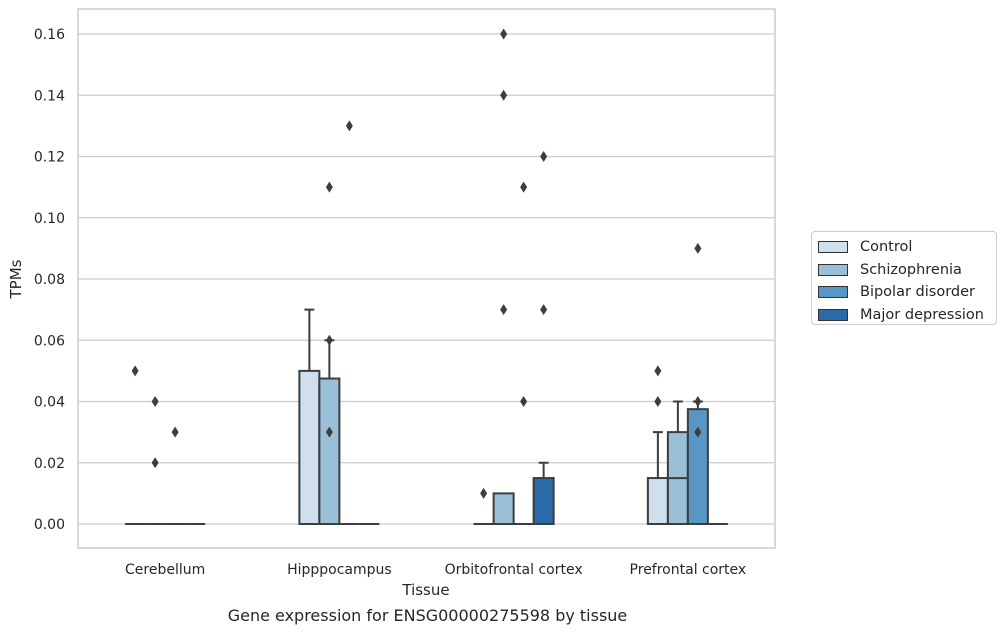  What do you see at coordinates (833, 292) in the screenshot?
I see `legend-swatch-bipolar-disorder` at bounding box center [833, 292].